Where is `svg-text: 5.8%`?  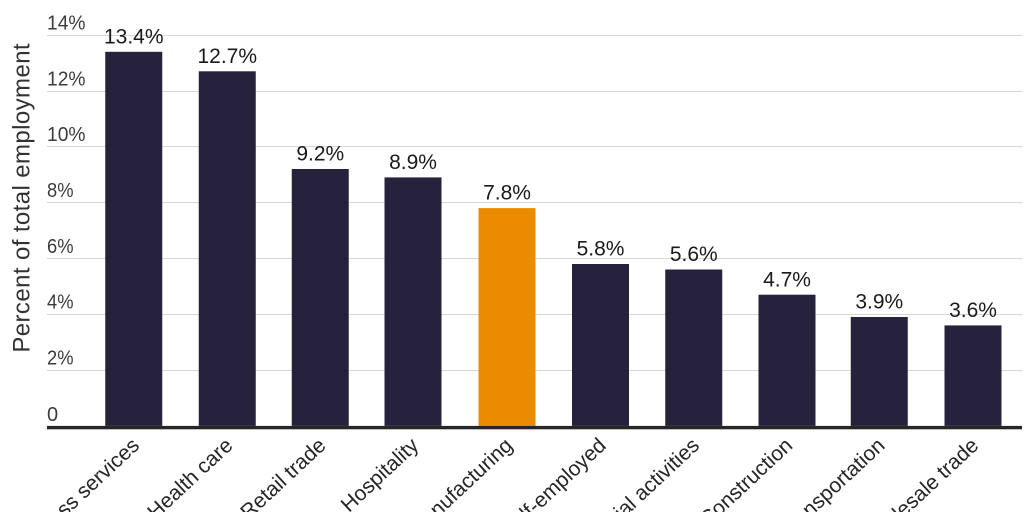
svg-text: 5.8% is located at coordinates (601, 249).